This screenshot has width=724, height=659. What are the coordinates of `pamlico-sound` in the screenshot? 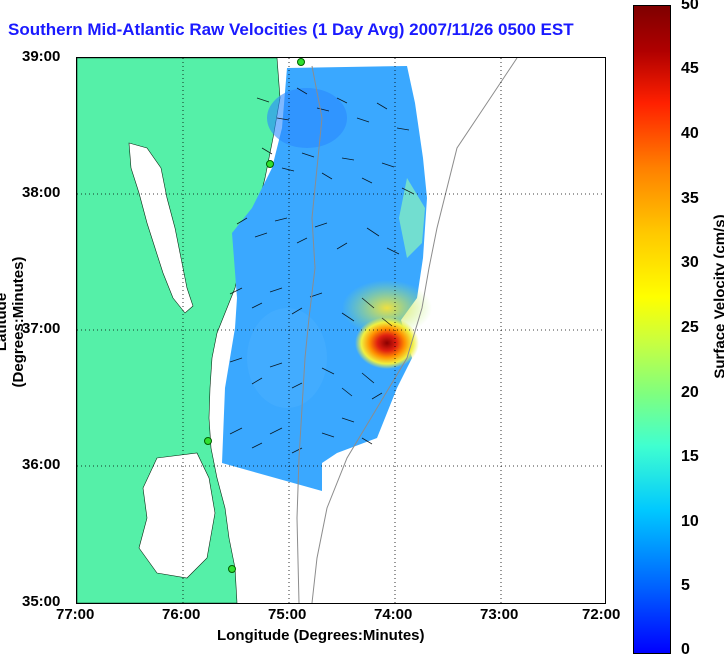 It's located at (177, 515).